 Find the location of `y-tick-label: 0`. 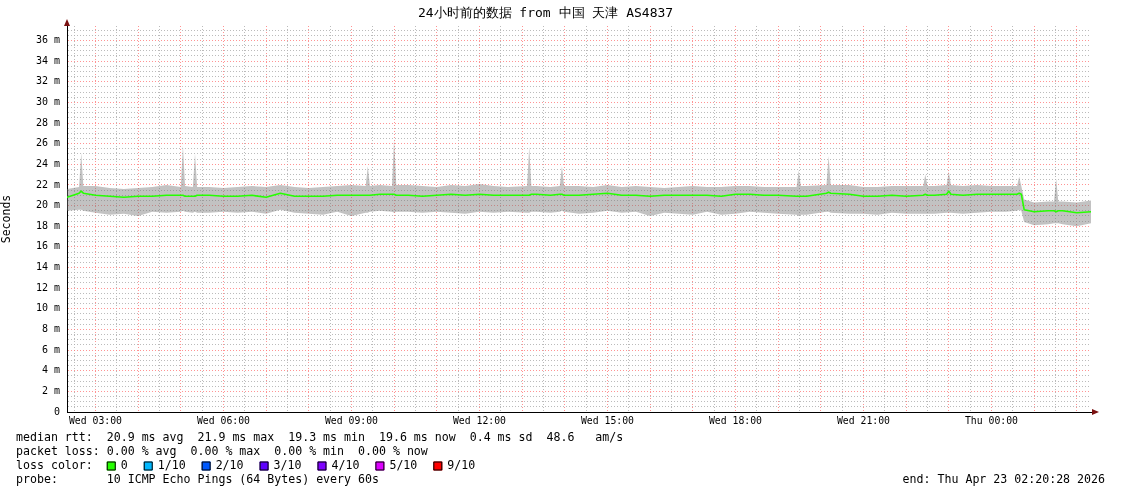

y-tick-label: 0 is located at coordinates (56, 411).